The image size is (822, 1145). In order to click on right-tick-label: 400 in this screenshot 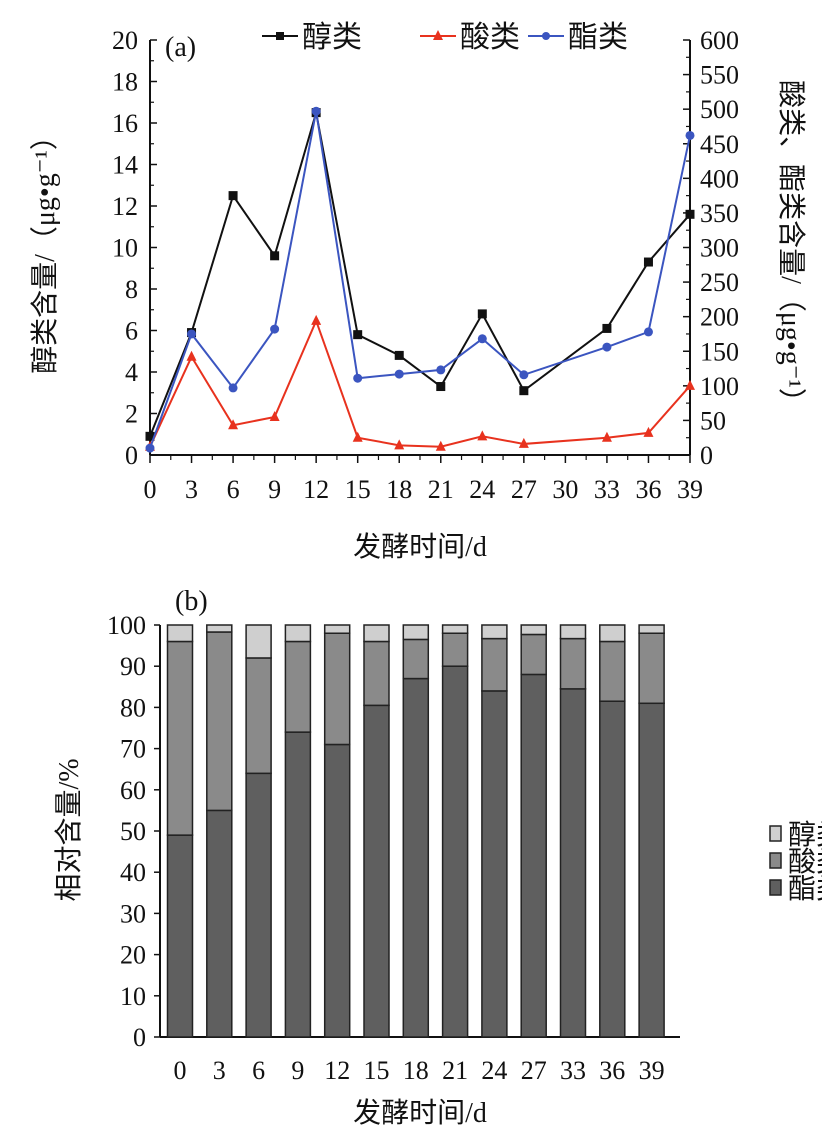, I will do `click(719, 178)`.